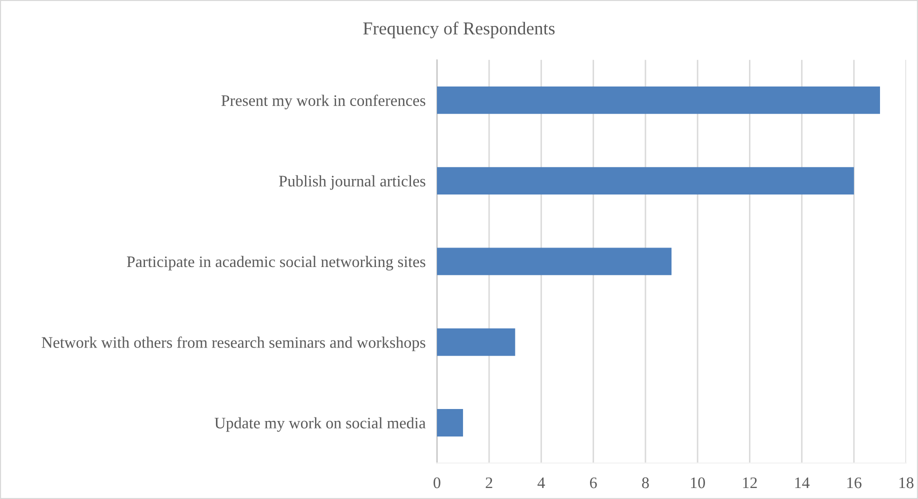 The height and width of the screenshot is (499, 918). Describe the element at coordinates (437, 482) in the screenshot. I see `x-tick-label: 0` at that location.